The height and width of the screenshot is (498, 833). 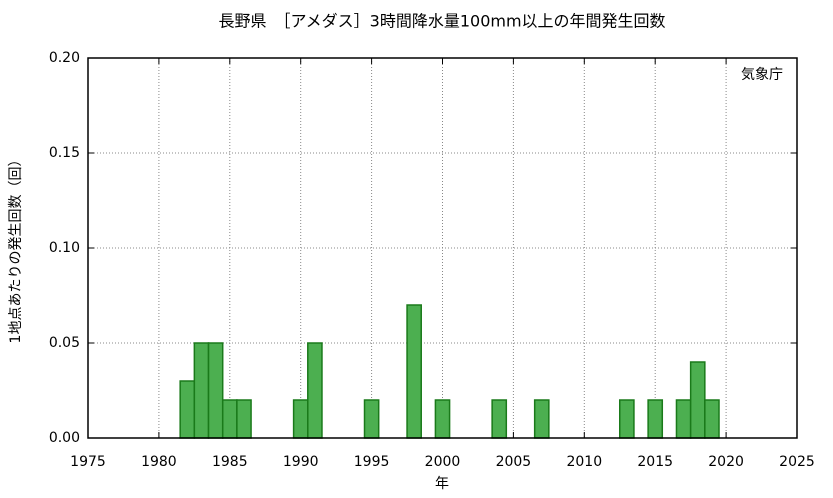 What do you see at coordinates (584, 462) in the screenshot?
I see `x-tick-label: 2010` at bounding box center [584, 462].